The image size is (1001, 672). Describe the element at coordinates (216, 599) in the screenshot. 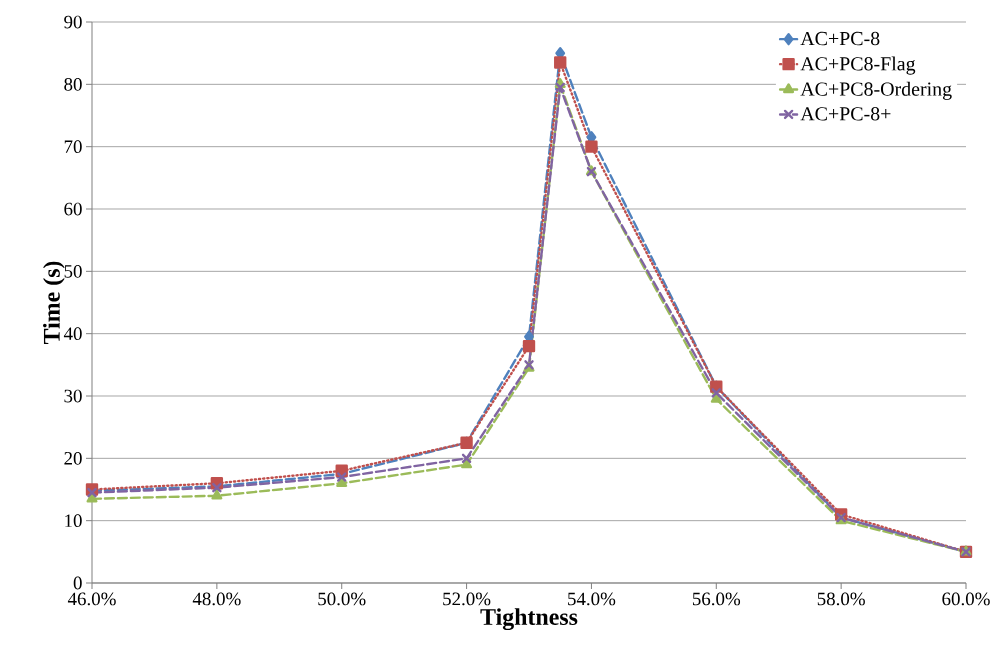

I see `x-tick-label: 48.0%` at that location.